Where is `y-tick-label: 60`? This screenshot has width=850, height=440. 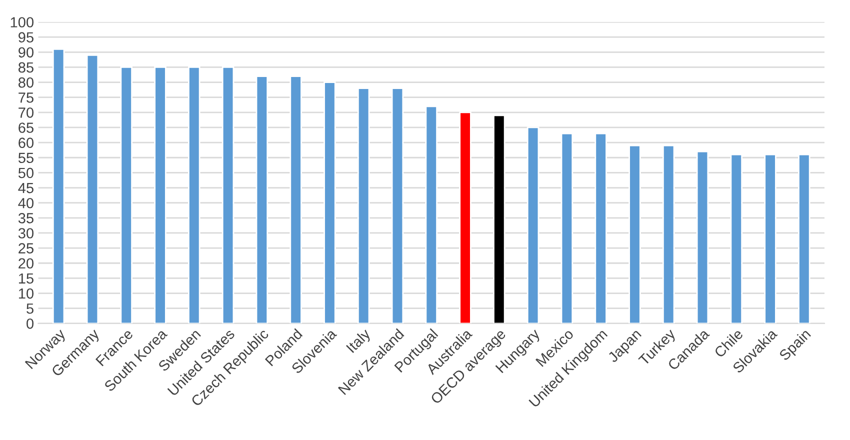
y-tick-label: 60 is located at coordinates (26, 143).